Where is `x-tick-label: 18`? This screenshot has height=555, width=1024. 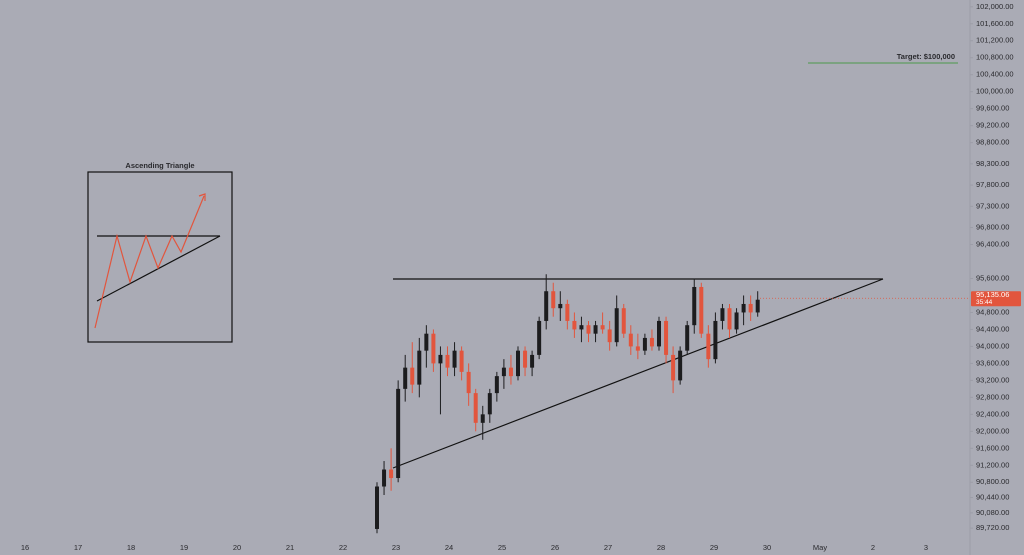 x-tick-label: 18 is located at coordinates (131, 547).